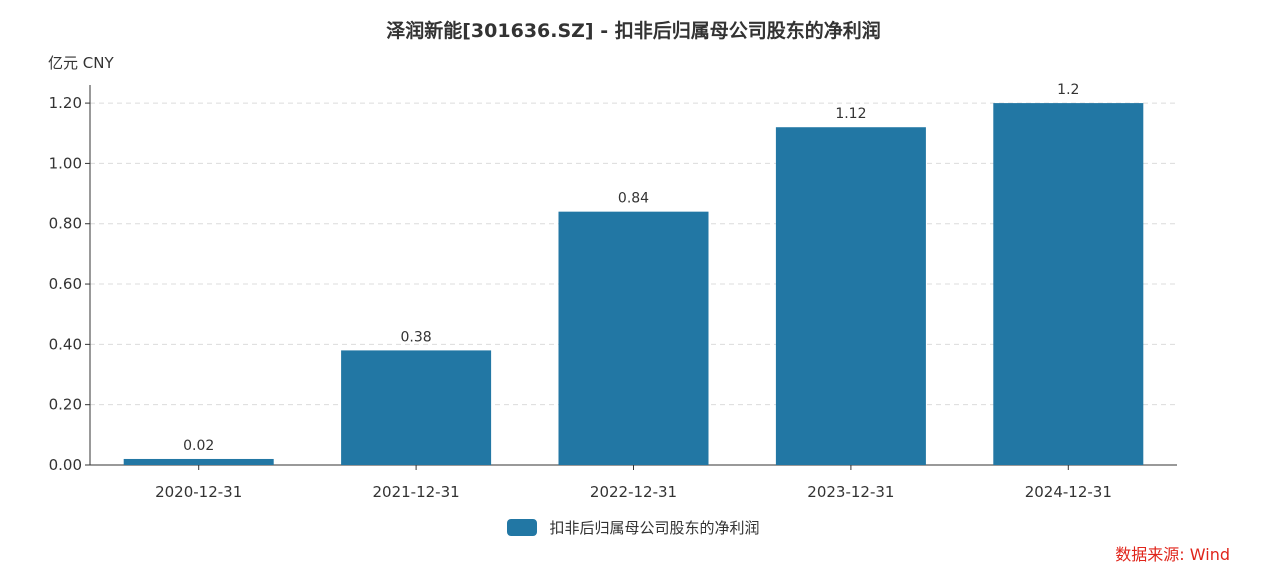 The height and width of the screenshot is (576, 1267). What do you see at coordinates (1068, 90) in the screenshot?
I see `bar-value-label: 1.2` at bounding box center [1068, 90].